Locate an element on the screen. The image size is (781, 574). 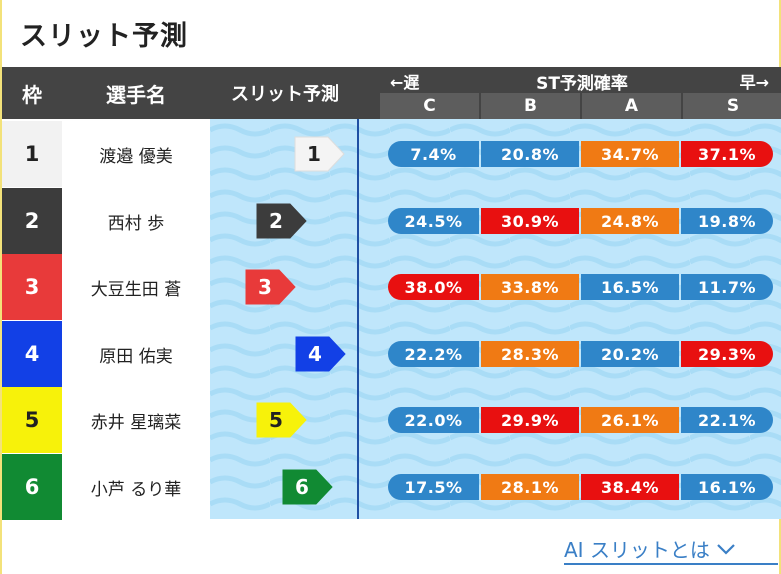
header-slow: ←遅 is located at coordinates (405, 82).